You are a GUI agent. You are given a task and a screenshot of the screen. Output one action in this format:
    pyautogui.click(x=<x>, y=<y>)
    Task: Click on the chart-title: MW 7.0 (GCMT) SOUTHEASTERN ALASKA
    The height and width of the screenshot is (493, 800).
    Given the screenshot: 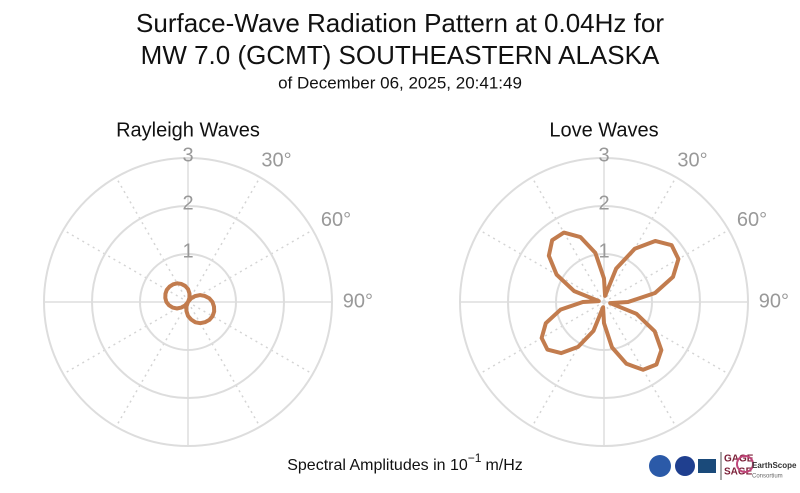 What is the action you would take?
    pyautogui.click(x=400, y=55)
    